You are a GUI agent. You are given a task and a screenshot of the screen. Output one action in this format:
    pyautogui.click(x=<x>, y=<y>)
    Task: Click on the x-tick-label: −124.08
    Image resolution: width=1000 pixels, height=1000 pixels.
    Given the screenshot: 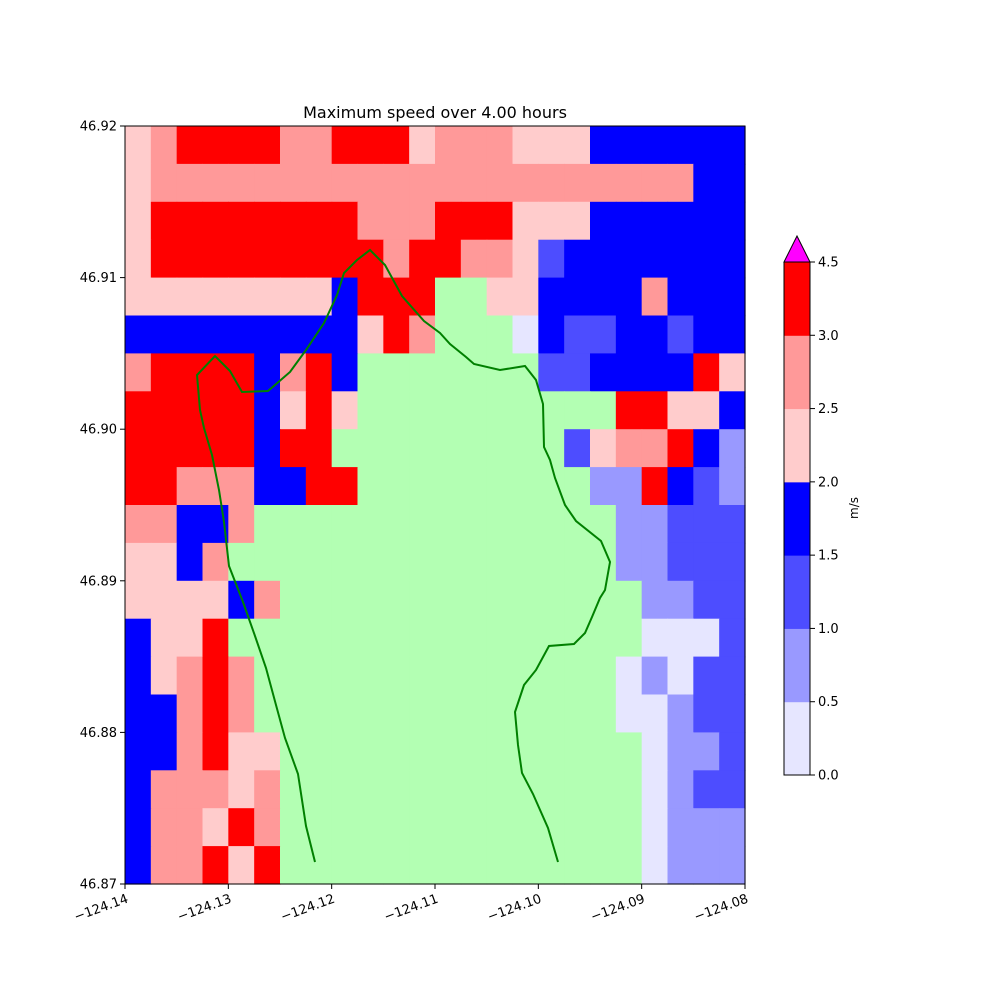 What is the action you would take?
    pyautogui.click(x=721, y=908)
    